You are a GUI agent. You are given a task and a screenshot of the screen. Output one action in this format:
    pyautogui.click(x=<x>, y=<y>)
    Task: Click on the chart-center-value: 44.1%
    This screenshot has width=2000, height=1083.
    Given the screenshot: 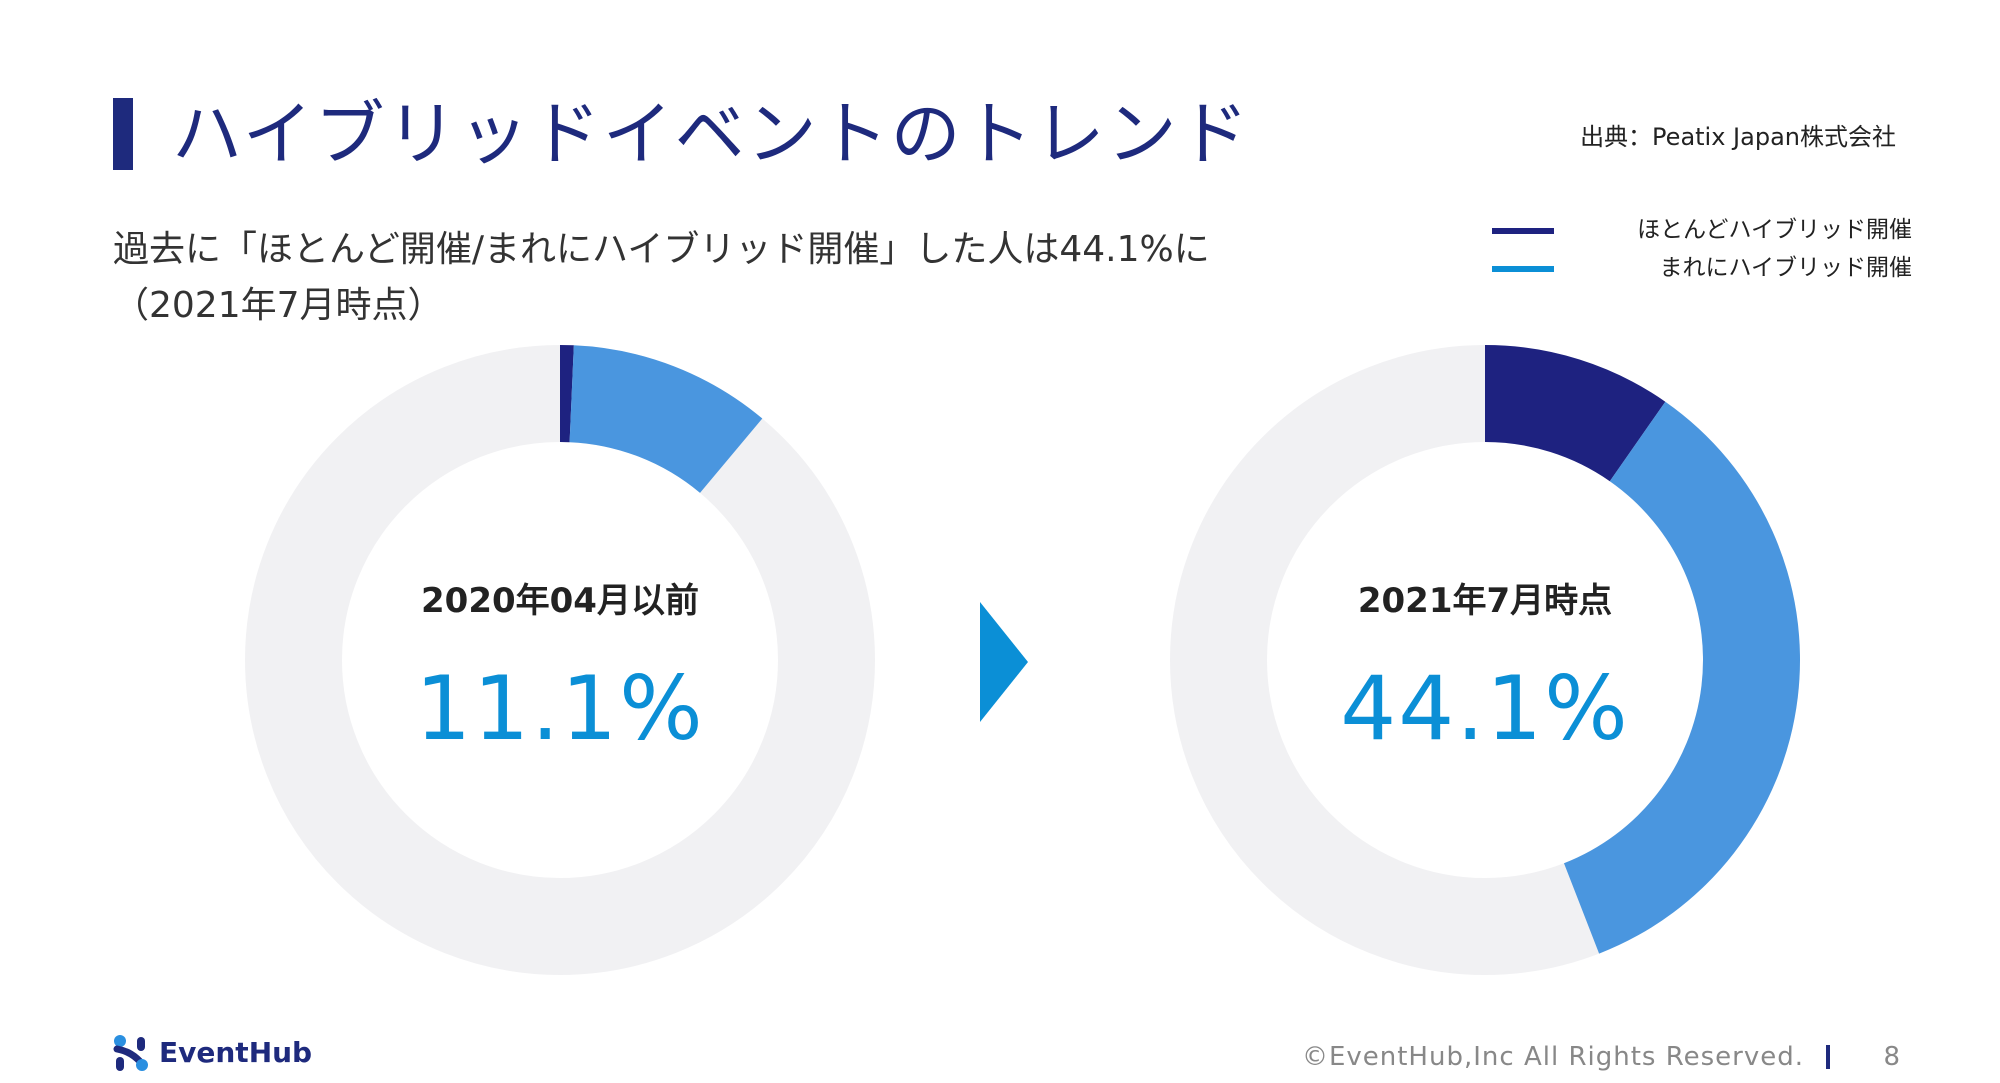 What is the action you would take?
    pyautogui.click(x=1485, y=708)
    